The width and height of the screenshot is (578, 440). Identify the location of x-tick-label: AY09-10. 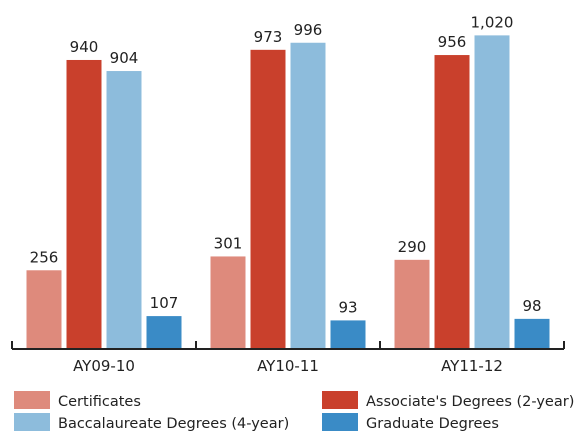
(104, 366).